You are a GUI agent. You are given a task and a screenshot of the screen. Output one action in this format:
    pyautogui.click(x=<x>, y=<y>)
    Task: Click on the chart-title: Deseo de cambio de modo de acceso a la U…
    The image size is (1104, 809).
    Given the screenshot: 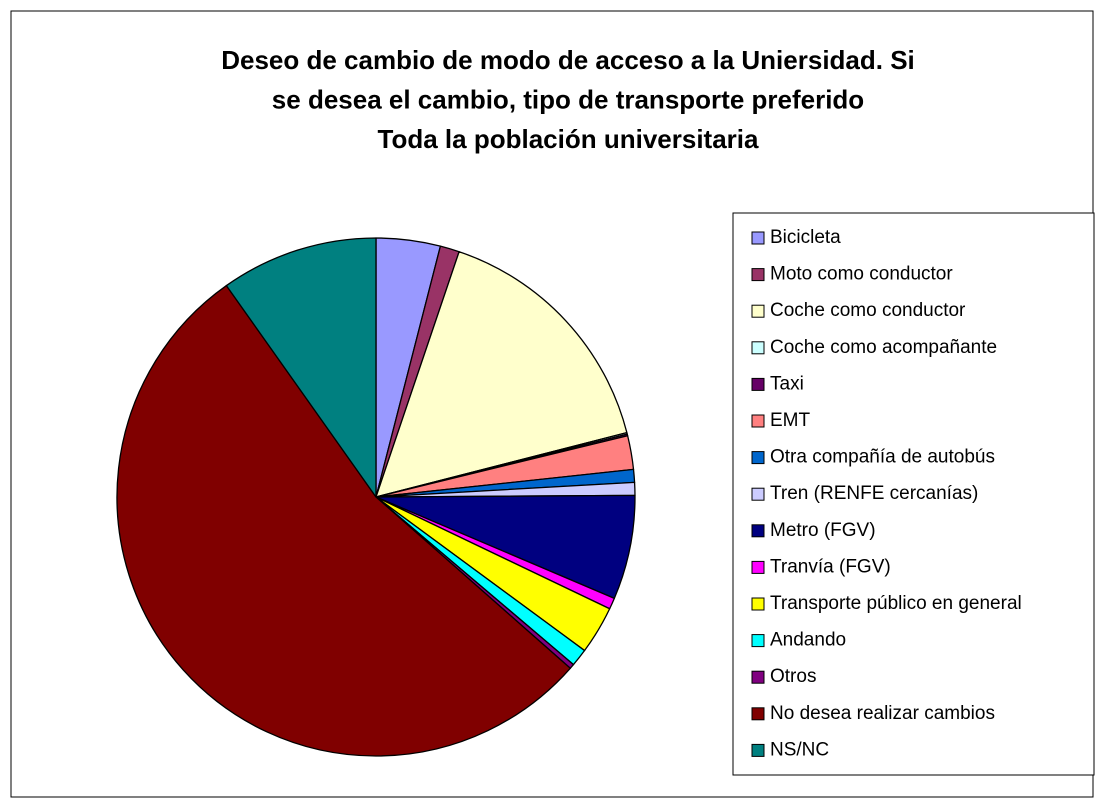 What is the action you would take?
    pyautogui.click(x=568, y=60)
    